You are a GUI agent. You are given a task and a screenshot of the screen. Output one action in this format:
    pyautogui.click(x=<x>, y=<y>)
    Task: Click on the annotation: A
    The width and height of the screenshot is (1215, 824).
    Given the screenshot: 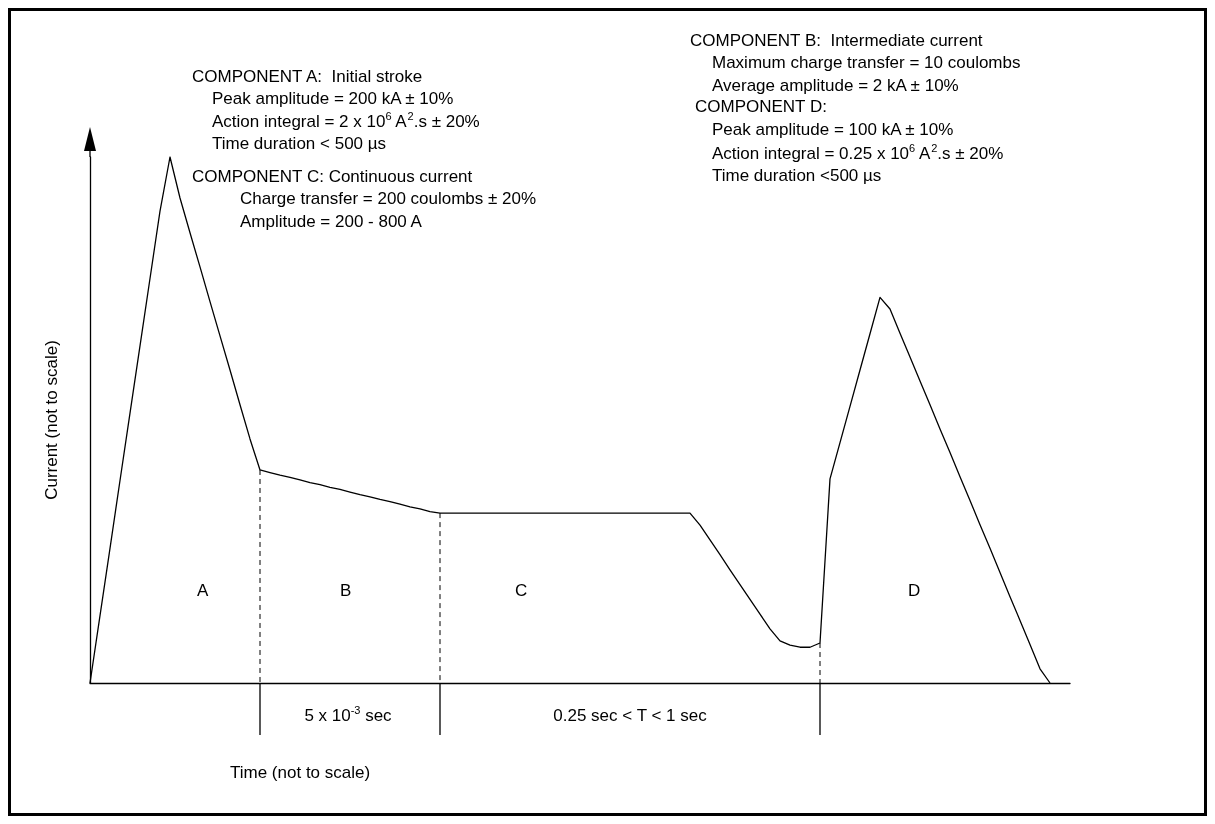 What is the action you would take?
    pyautogui.click(x=203, y=590)
    